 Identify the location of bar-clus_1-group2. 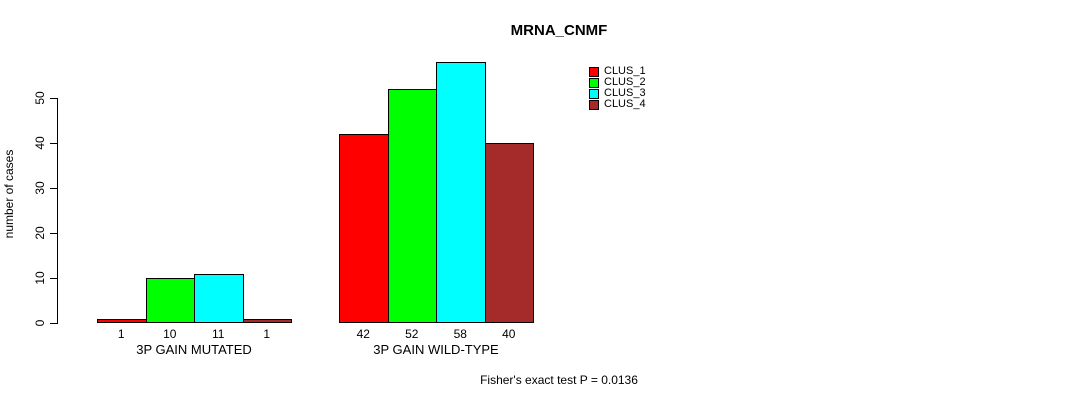
(364, 228).